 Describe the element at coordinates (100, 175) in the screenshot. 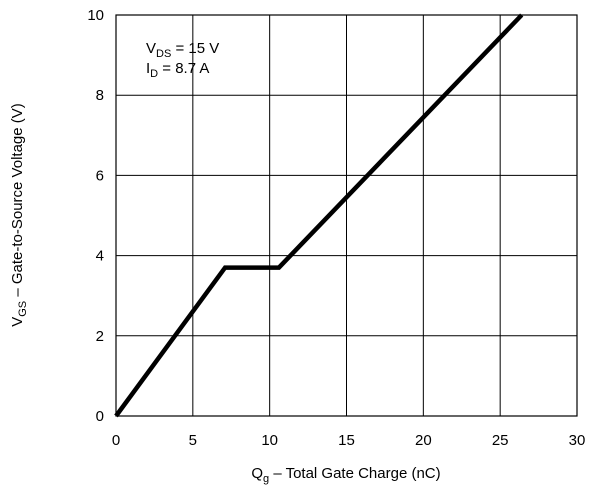

I see `y-tick-label-6: 6` at that location.